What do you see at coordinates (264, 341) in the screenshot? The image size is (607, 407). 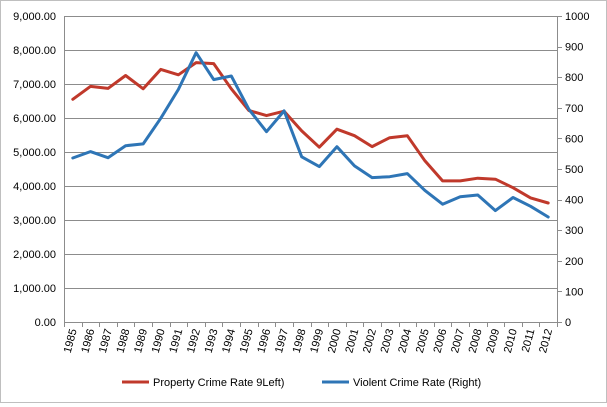 I see `x-tick-label: 1996` at bounding box center [264, 341].